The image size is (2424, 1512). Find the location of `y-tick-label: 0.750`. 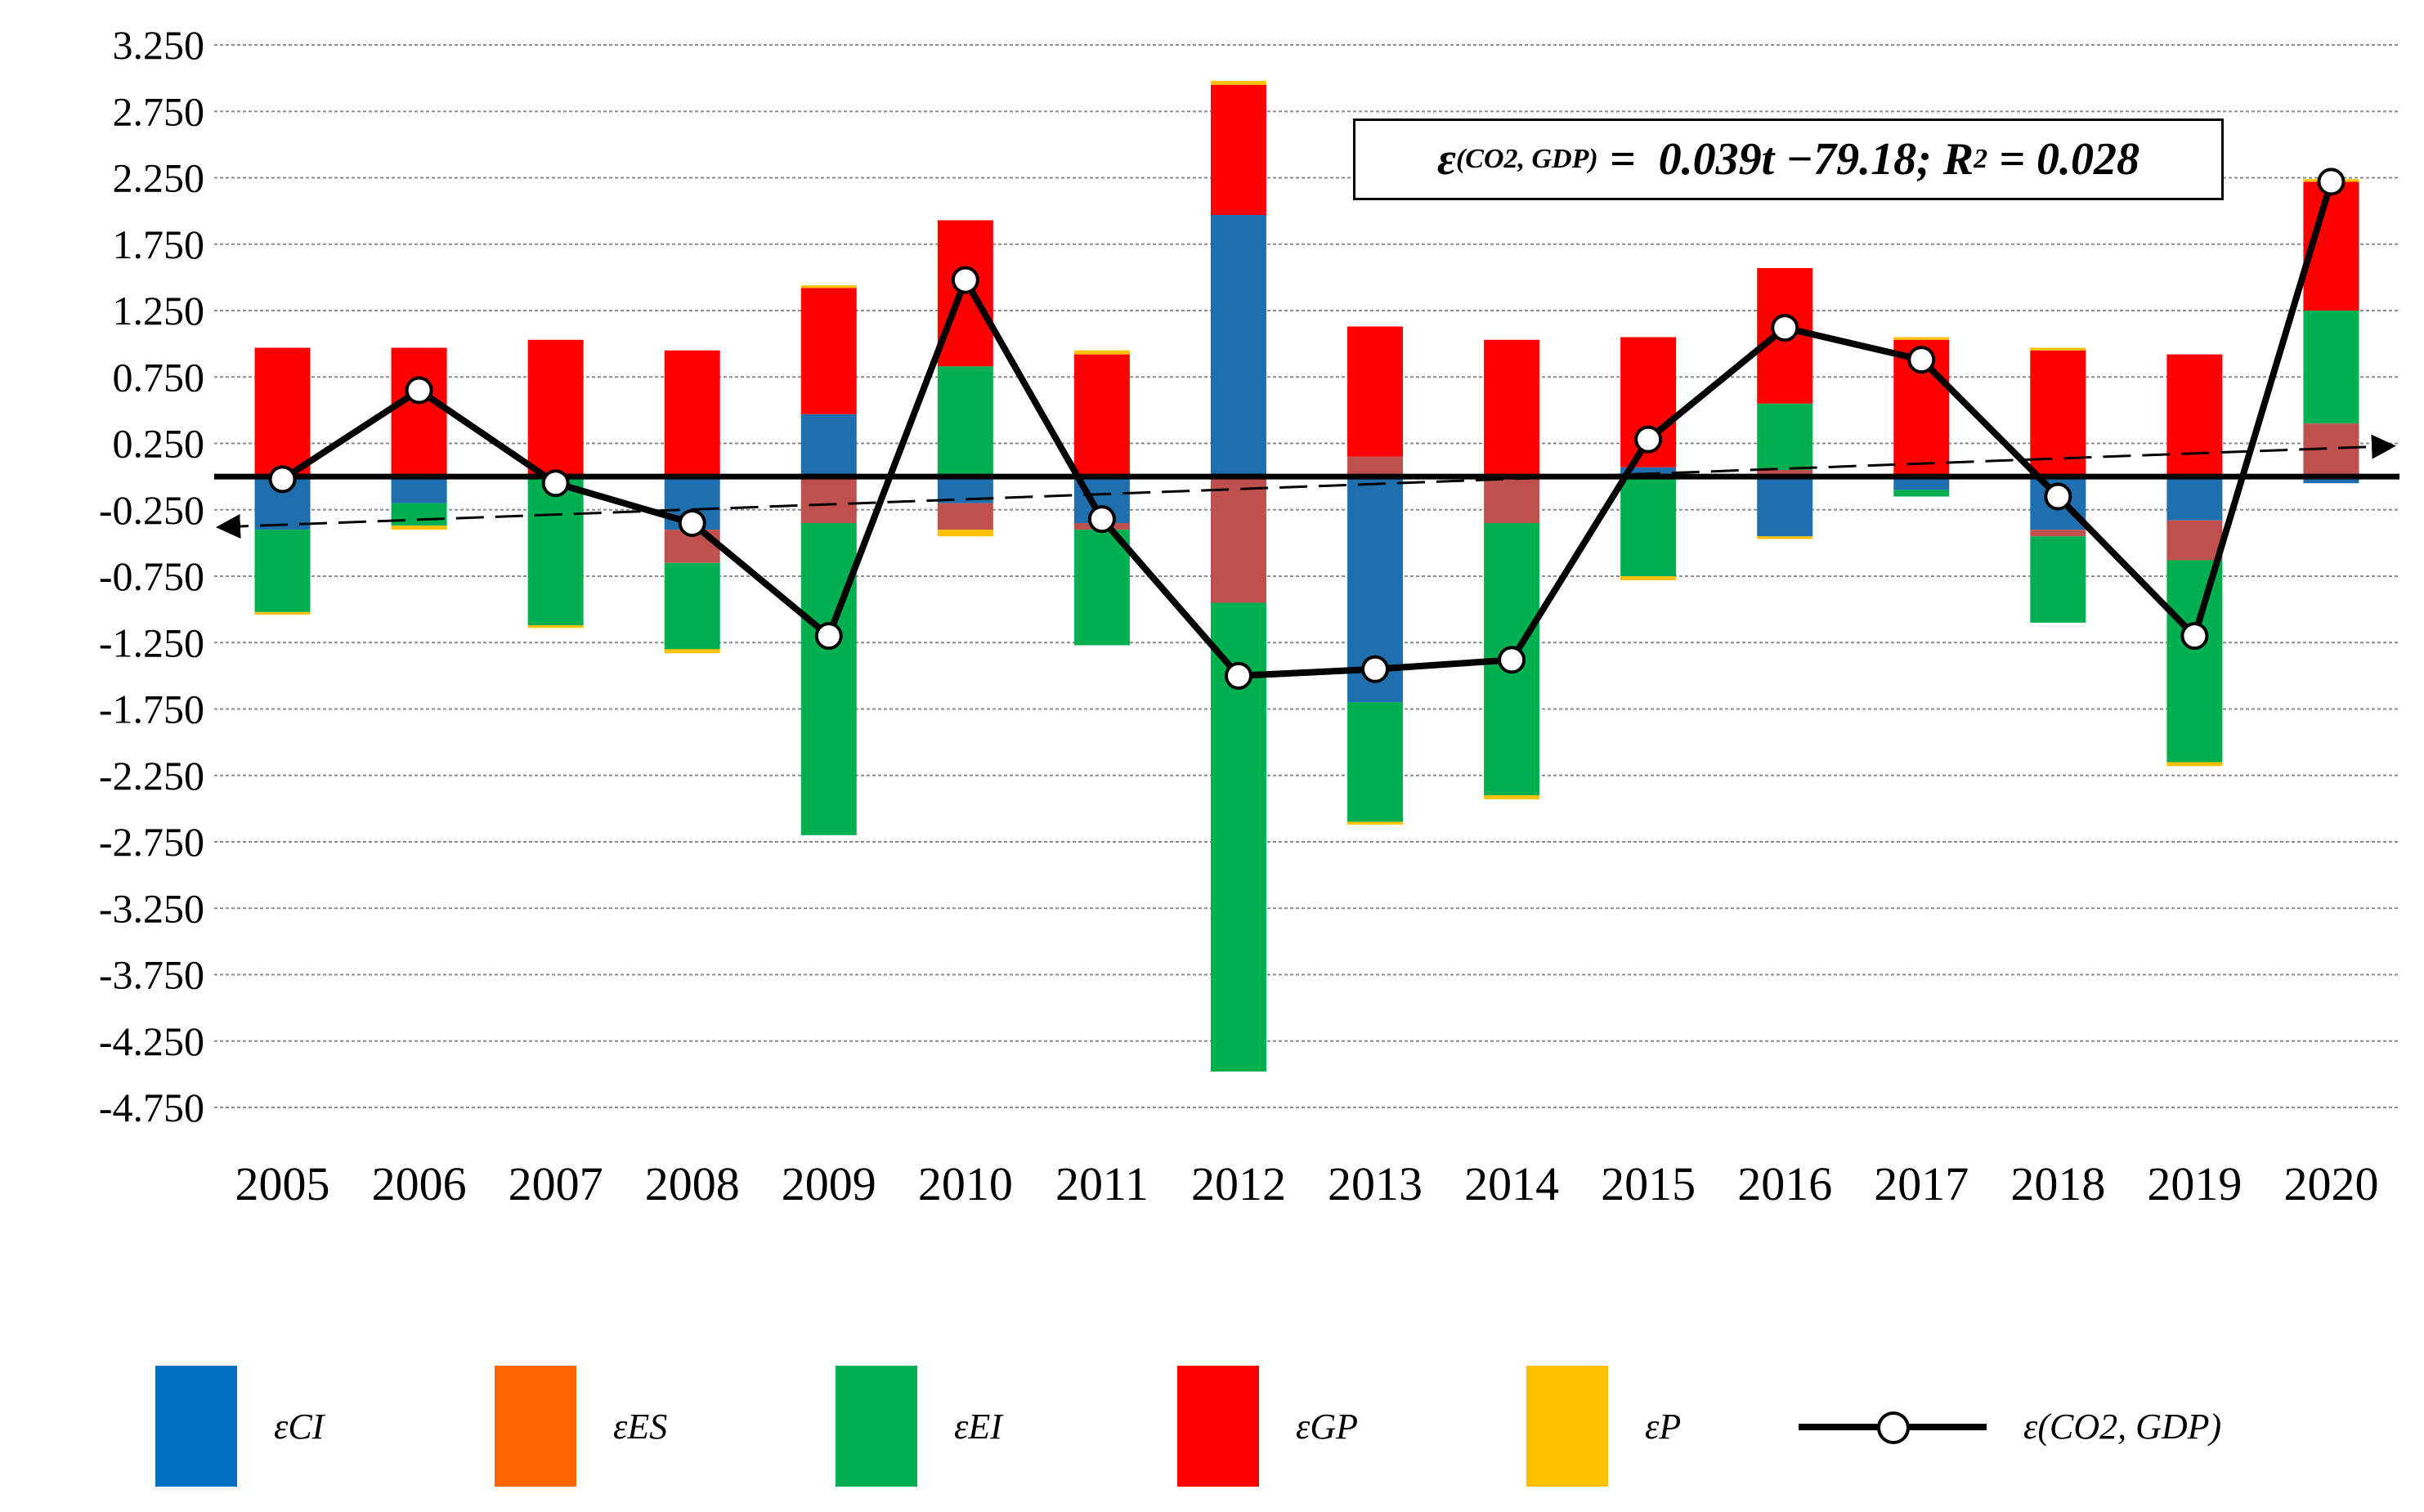

y-tick-label: 0.750 is located at coordinates (159, 377).